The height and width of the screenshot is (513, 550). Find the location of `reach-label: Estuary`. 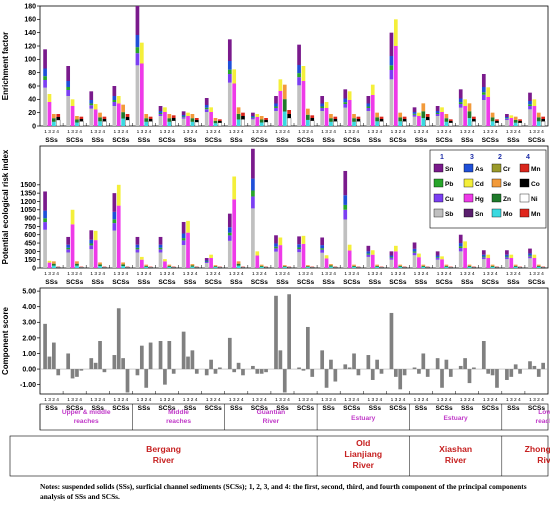

reach-label: Estuary is located at coordinates (363, 418).